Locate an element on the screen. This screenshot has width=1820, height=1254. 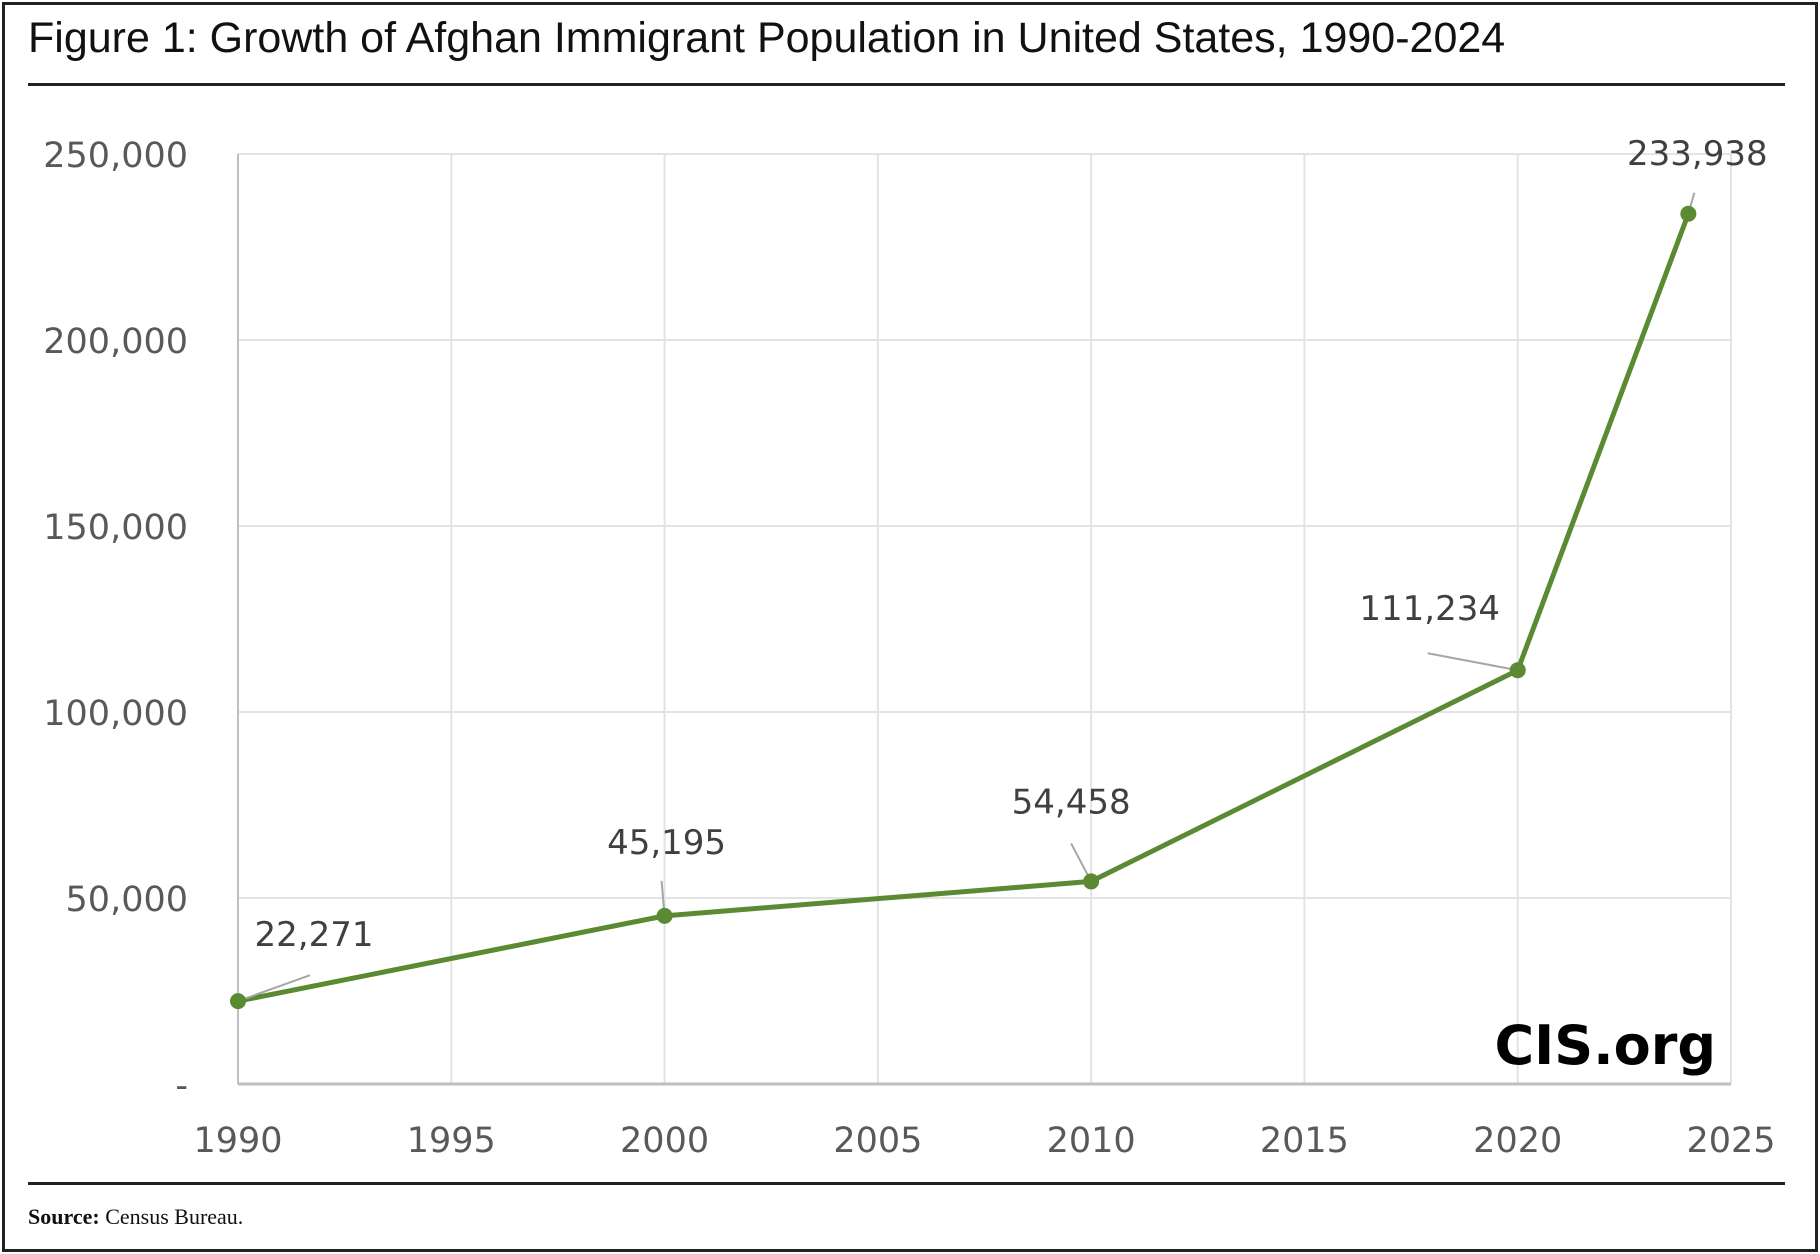
source-rule is located at coordinates (906, 1183).